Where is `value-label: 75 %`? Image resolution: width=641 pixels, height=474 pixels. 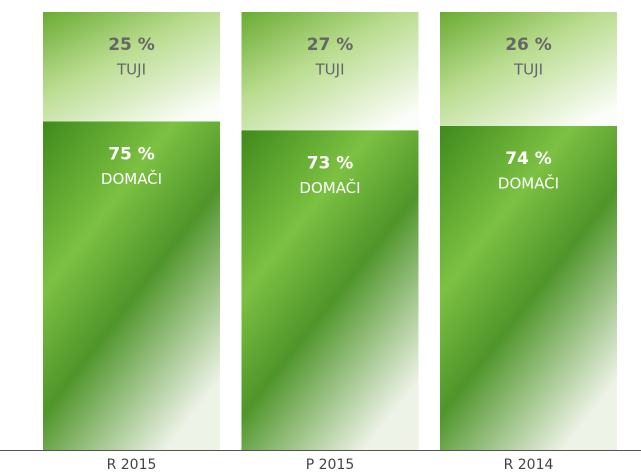
value-label: 75 % is located at coordinates (131, 155).